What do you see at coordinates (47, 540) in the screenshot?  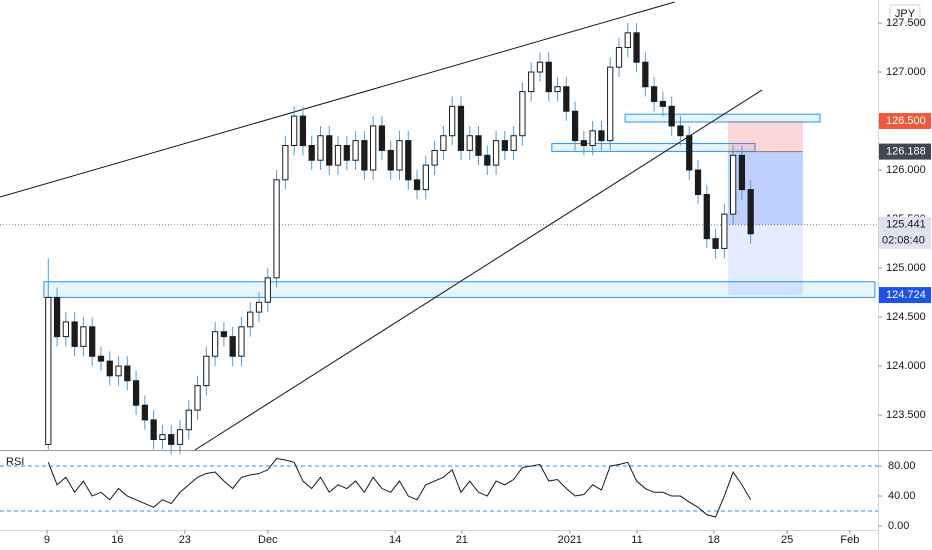 I see `x-tick-label: 9` at bounding box center [47, 540].